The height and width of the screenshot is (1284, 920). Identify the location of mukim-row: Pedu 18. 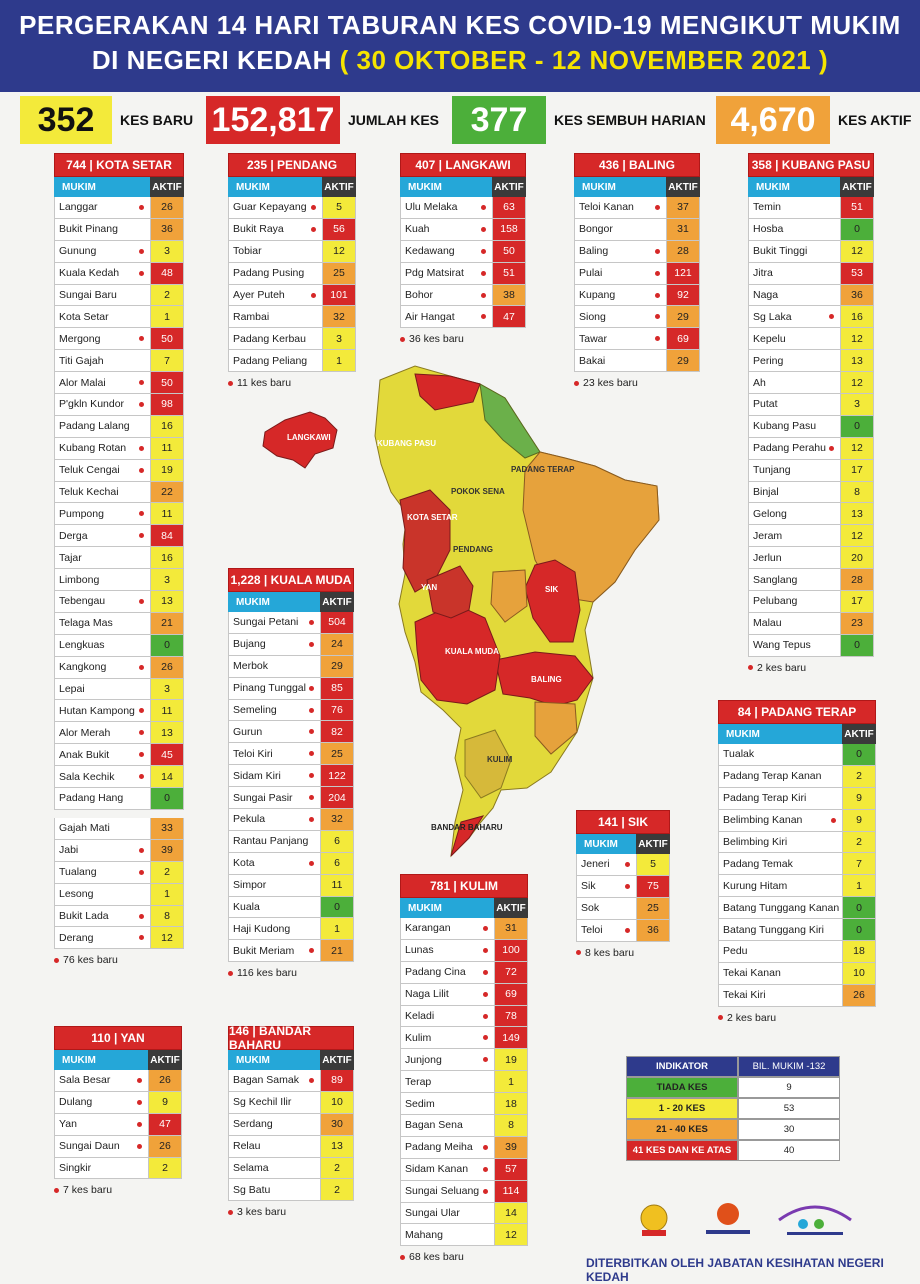
(797, 952).